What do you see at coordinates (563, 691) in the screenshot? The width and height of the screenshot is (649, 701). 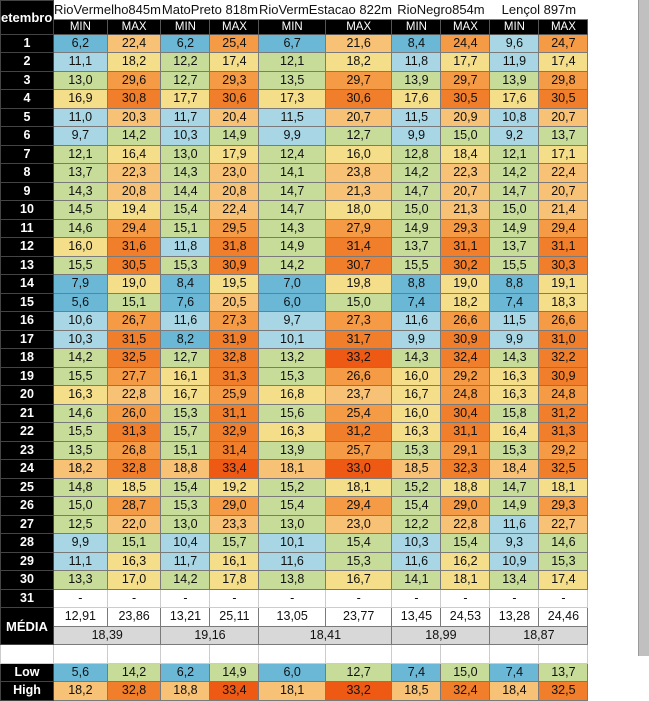 I see `high-value: 32,5` at bounding box center [563, 691].